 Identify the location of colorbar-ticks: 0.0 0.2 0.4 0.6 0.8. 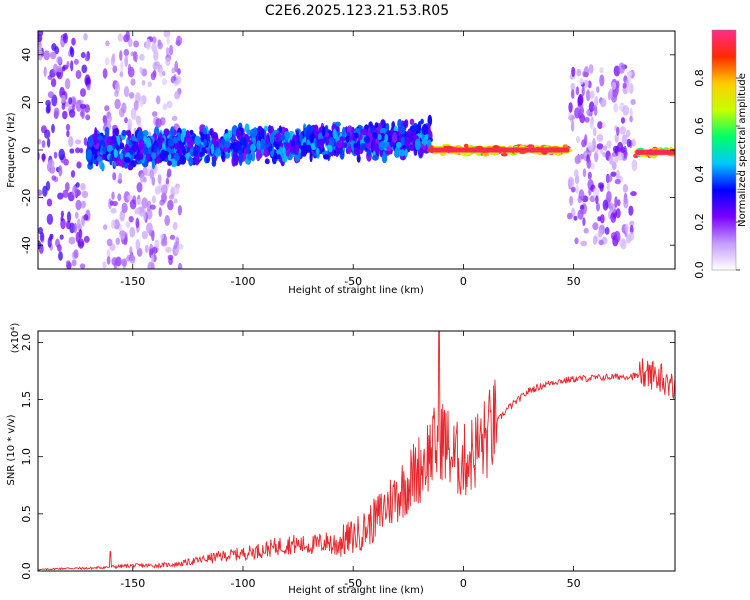
(716, 174).